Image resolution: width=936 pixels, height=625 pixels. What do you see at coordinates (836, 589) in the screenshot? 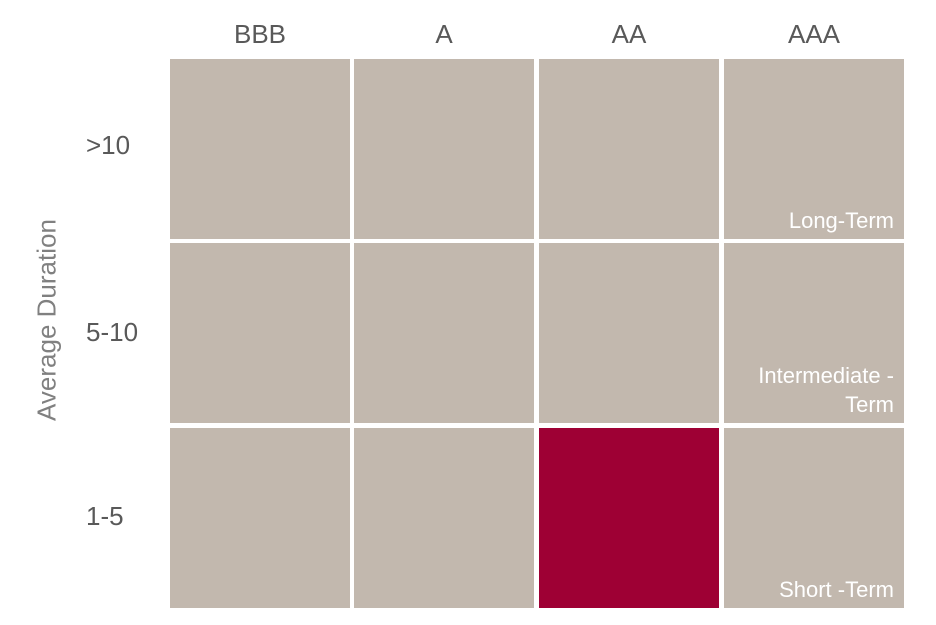
I see `short-term-label: Short -Term` at bounding box center [836, 589].